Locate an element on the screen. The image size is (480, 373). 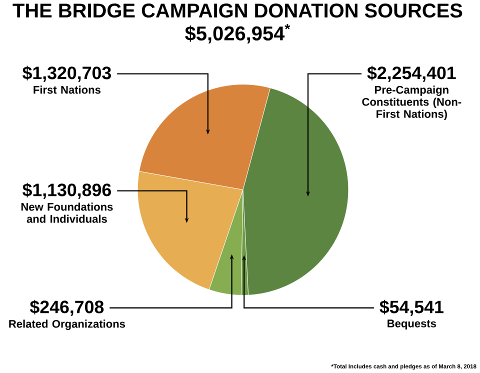
chart-title: THE BRIDGE CAMPAIGN DONATION SOURCES is located at coordinates (237, 10).